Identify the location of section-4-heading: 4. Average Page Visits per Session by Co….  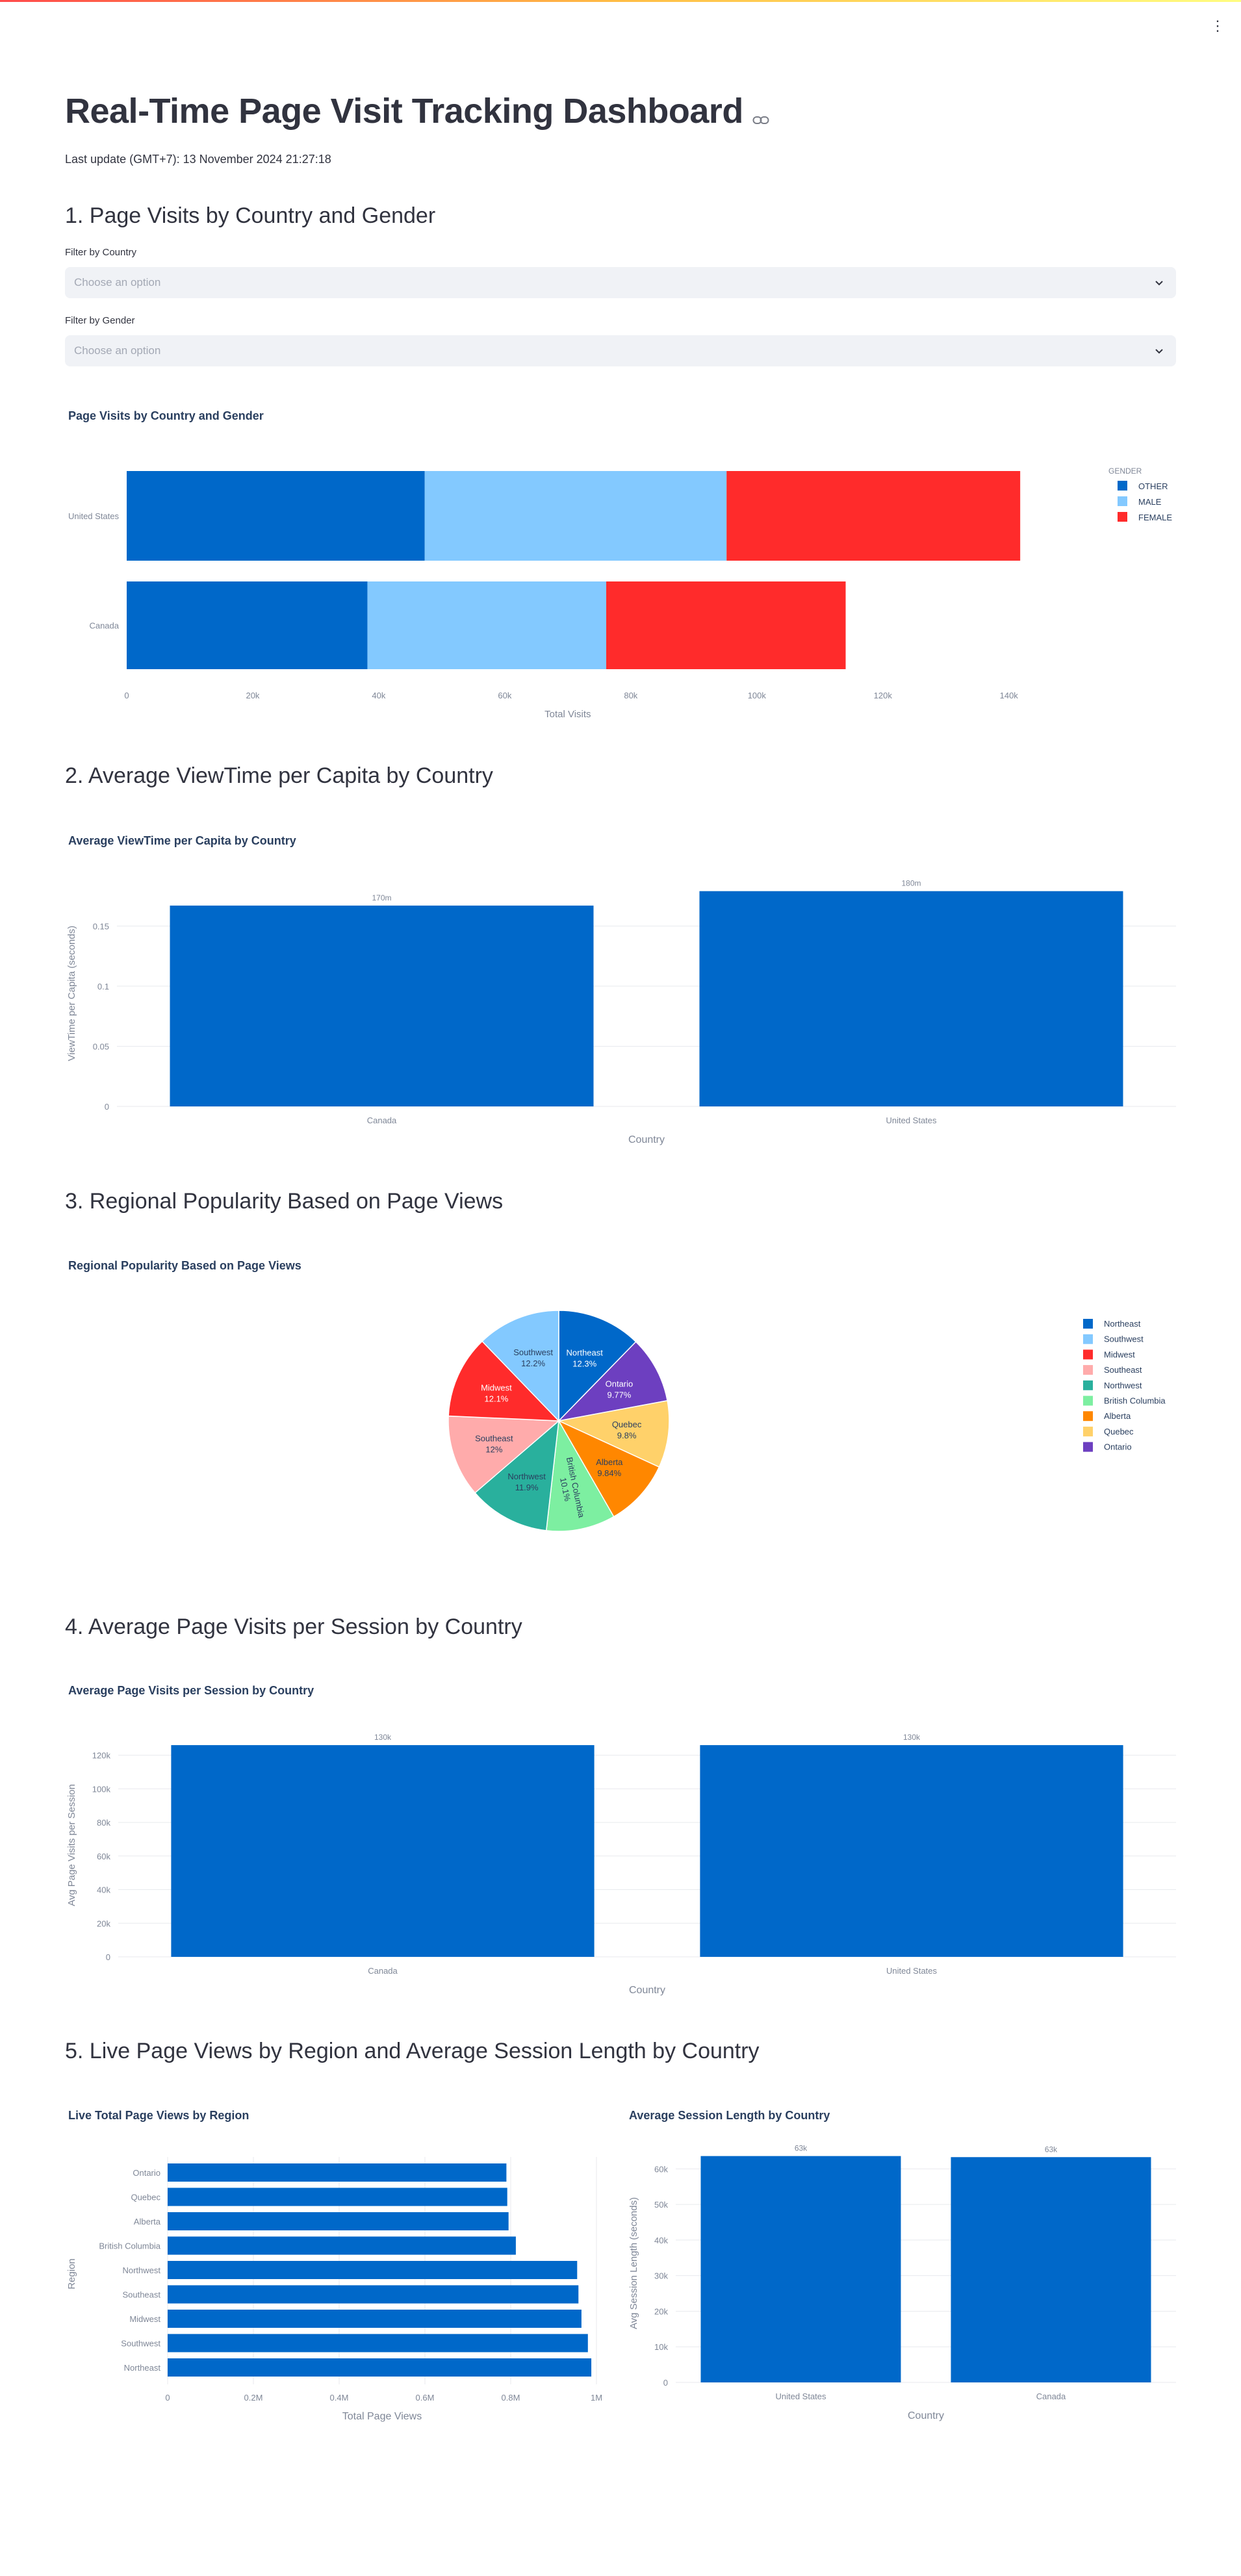
(293, 1626).